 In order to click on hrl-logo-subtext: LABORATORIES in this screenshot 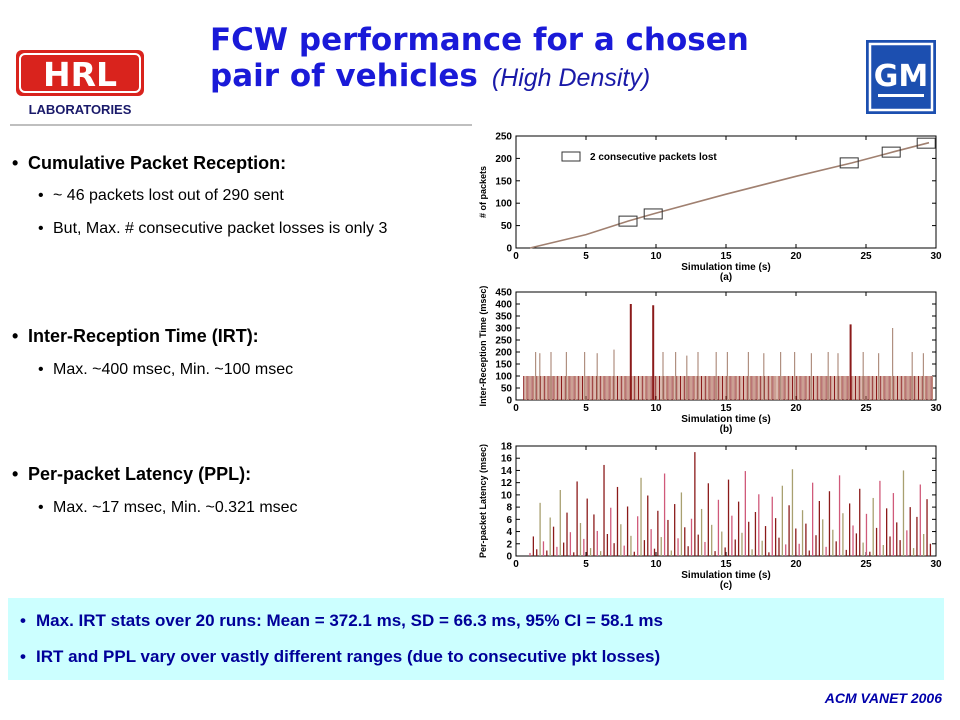, I will do `click(80, 109)`.